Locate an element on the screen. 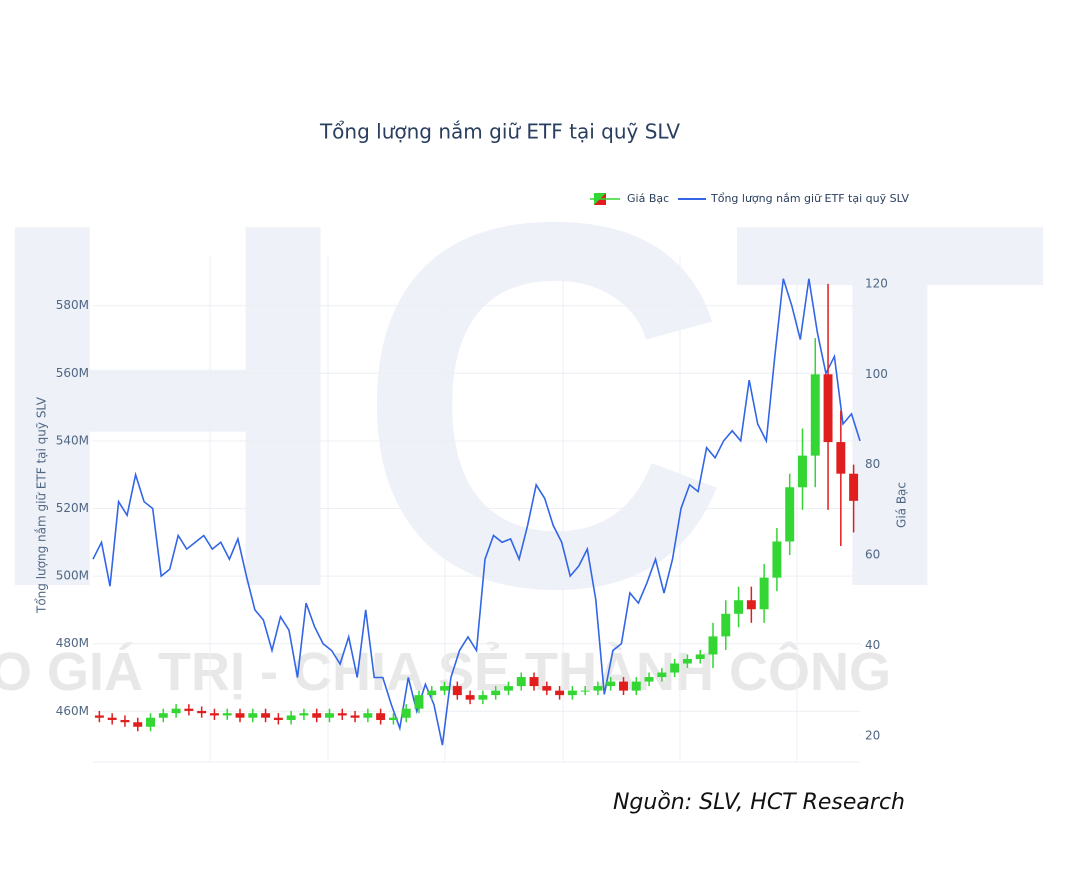  y2-tick-label: 100 is located at coordinates (876, 374).